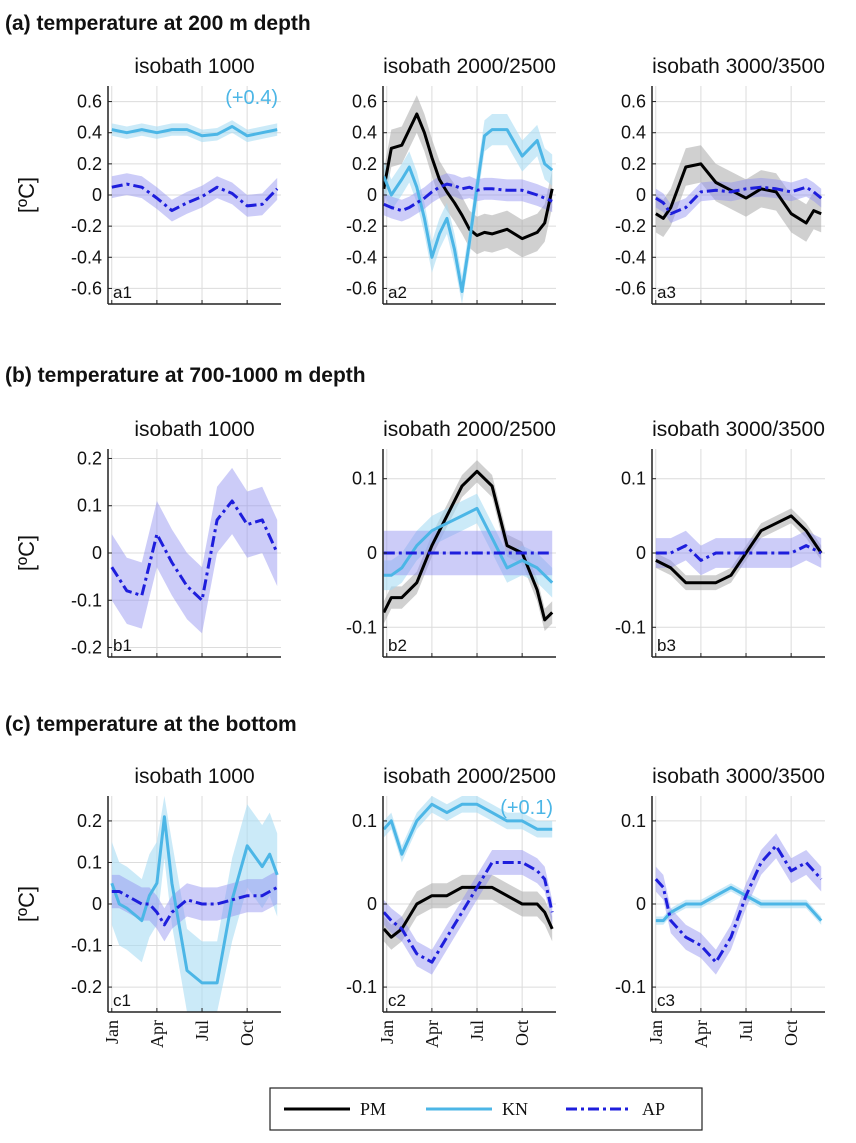 Image resolution: width=856 pixels, height=1143 pixels. I want to click on section-c-title: (c) temperature at the bottom, so click(151, 724).